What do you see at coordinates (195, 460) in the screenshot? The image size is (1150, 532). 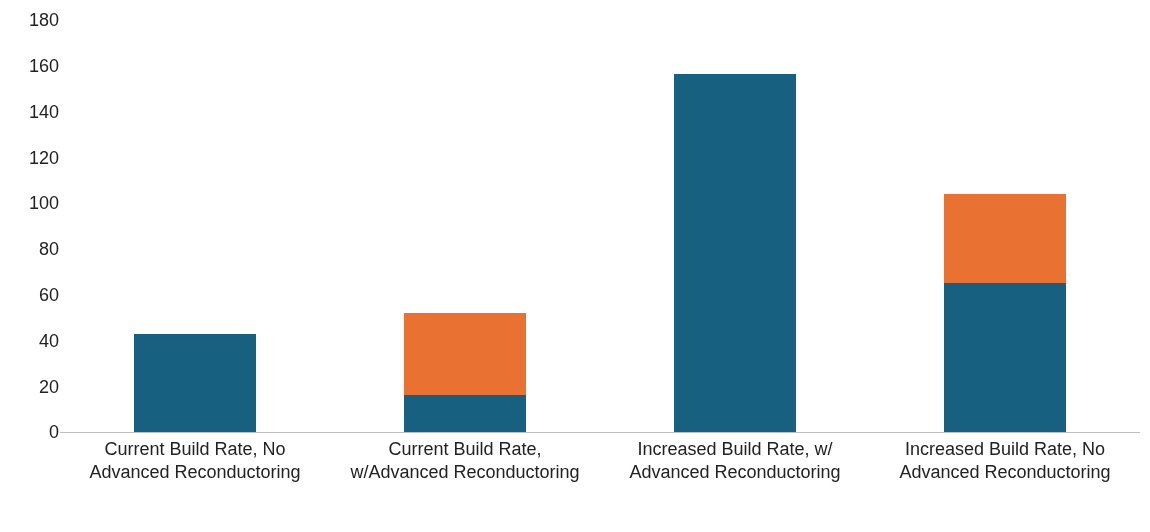 I see `x-tick-label: Current Build Rate, No Advanced Reconductoring` at bounding box center [195, 460].